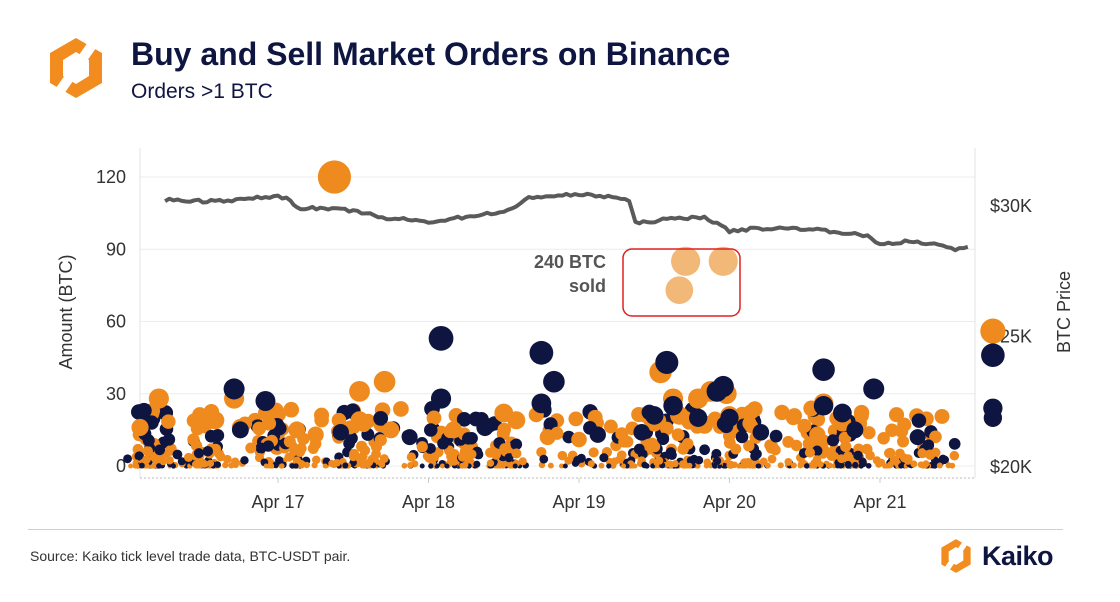  What do you see at coordinates (277, 502) in the screenshot?
I see `x-tick-label: Apr 17` at bounding box center [277, 502].